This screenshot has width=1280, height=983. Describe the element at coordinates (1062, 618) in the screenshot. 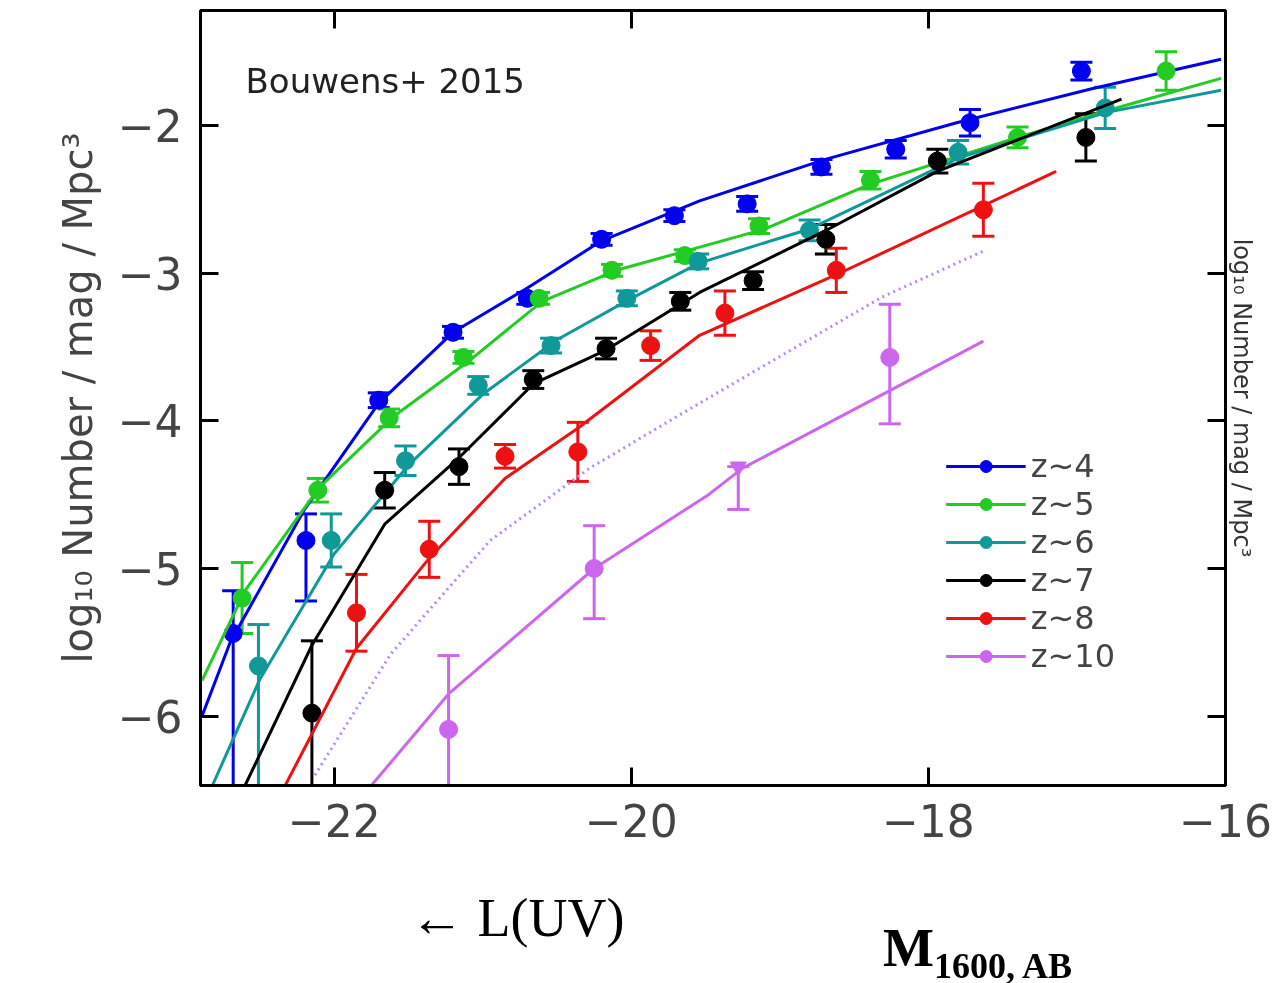

I see `legend-label: z~8` at that location.